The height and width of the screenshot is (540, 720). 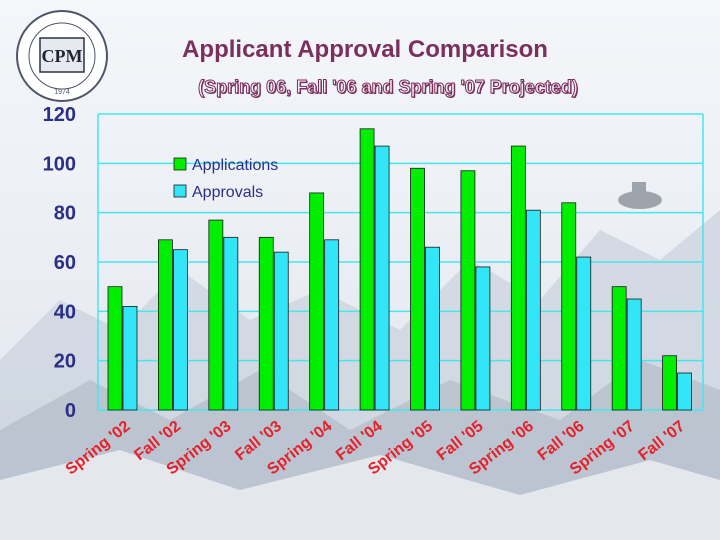 I want to click on legend-label: Applications, so click(x=235, y=165).